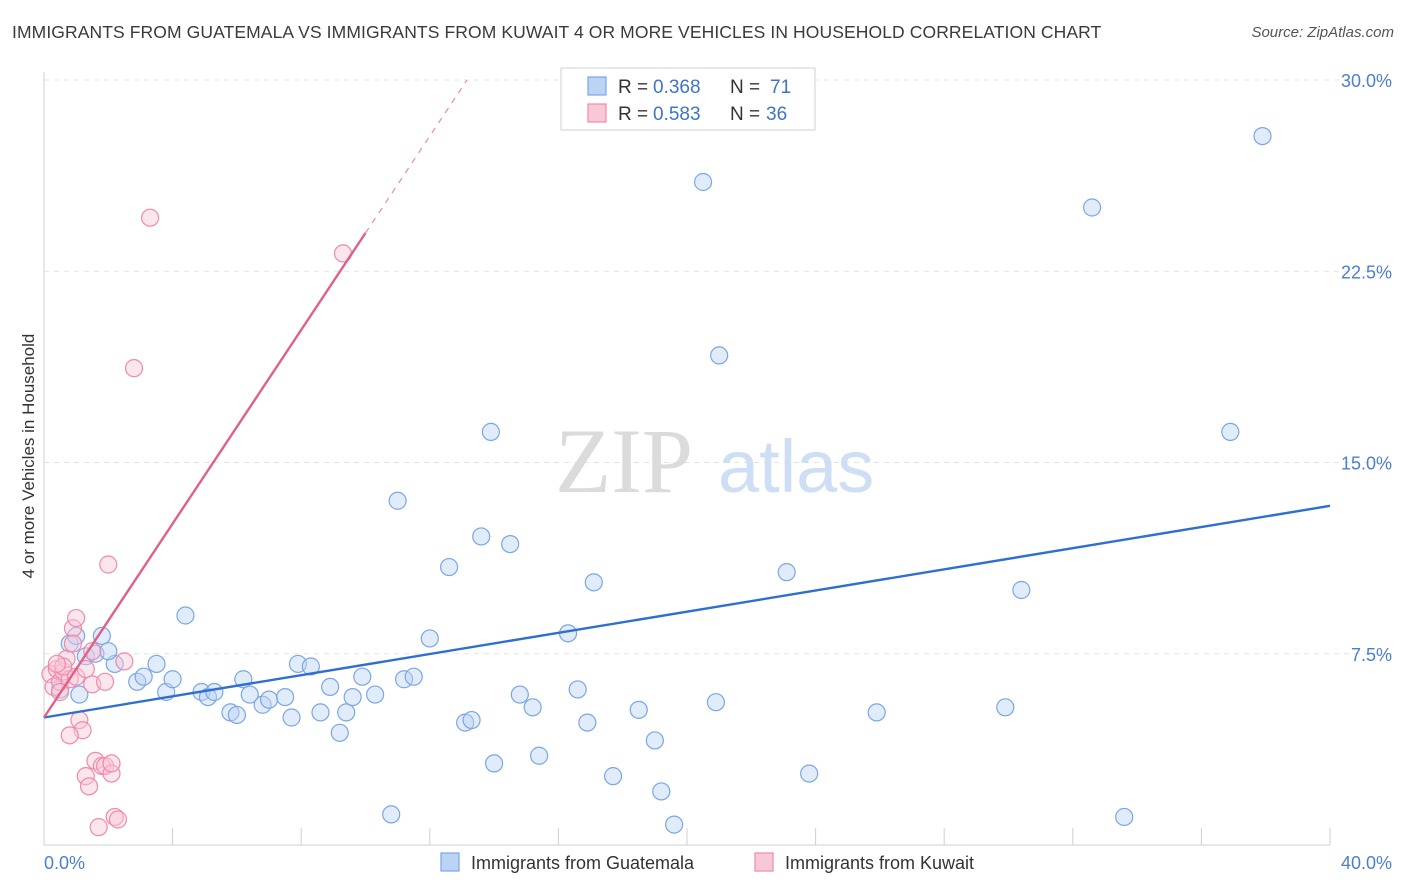 This screenshot has width=1406, height=892. Describe the element at coordinates (64, 863) in the screenshot. I see `x-tick-label-min: 0.0%` at that location.